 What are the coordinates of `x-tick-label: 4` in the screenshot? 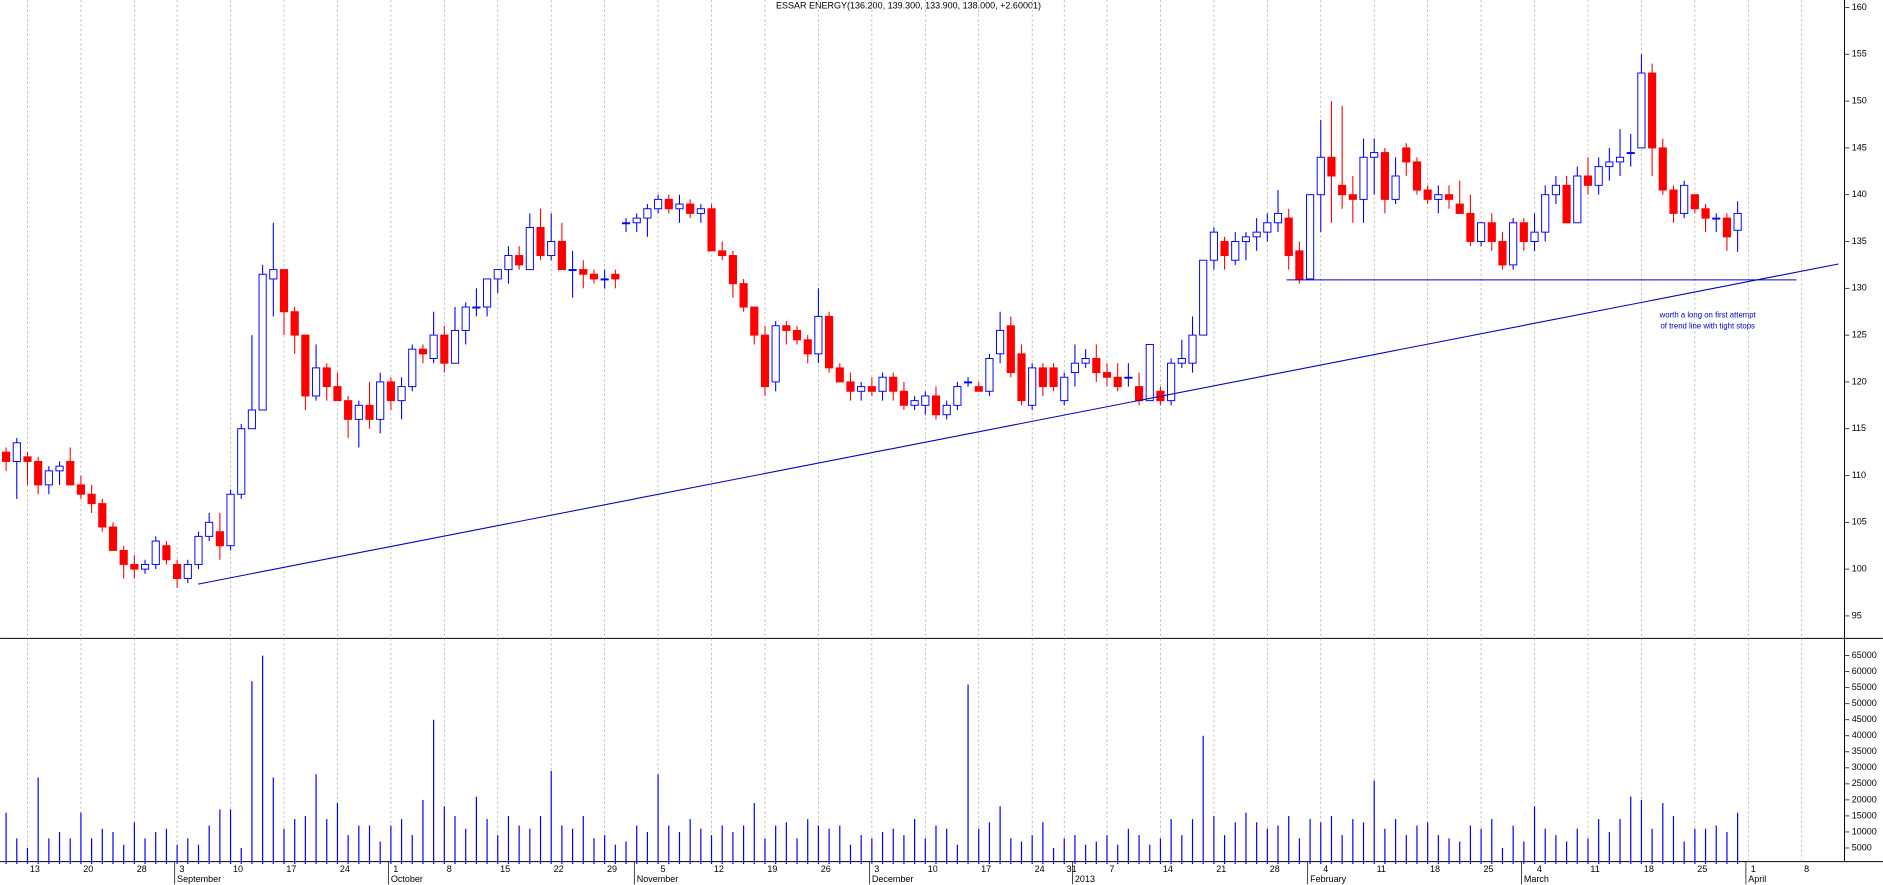 It's located at (1539, 869).